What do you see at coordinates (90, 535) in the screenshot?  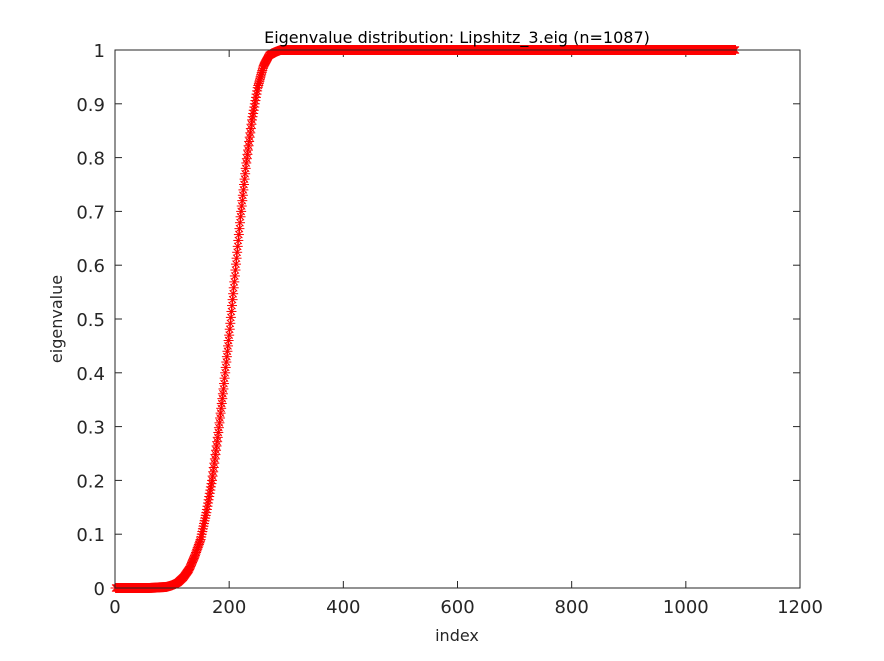 I see `y-tick-label: 0.1` at bounding box center [90, 535].